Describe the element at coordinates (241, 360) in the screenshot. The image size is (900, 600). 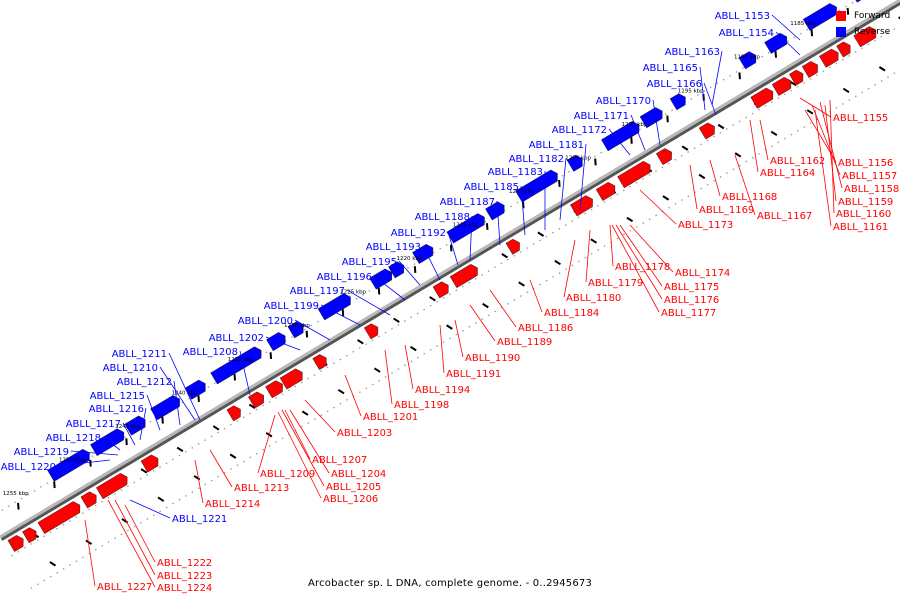
I see `kbp-tick-label: 1235 kbp` at that location.